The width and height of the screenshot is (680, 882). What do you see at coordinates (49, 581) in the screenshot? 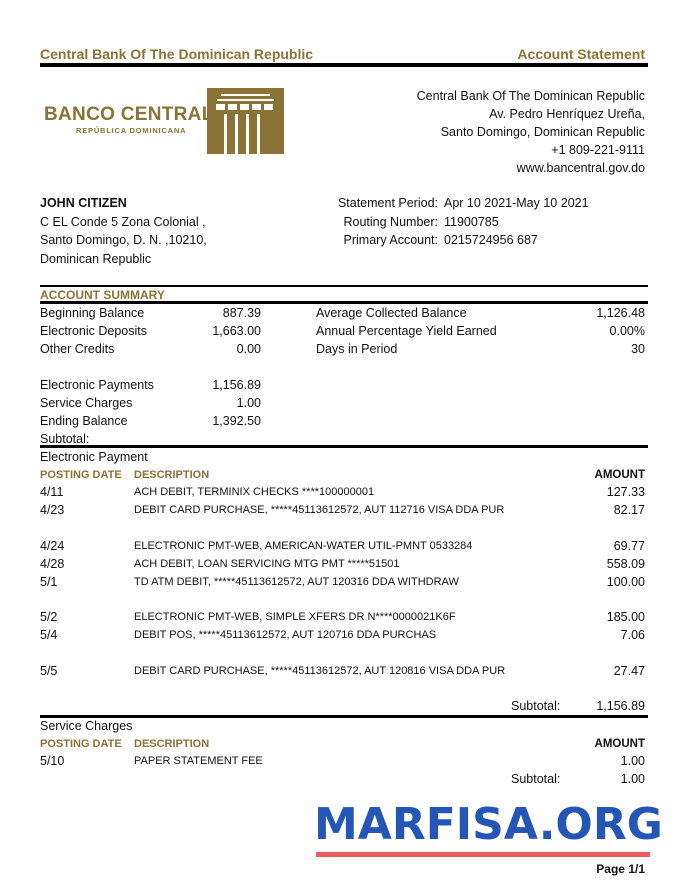
I see `posting-date: 5/1` at bounding box center [49, 581].